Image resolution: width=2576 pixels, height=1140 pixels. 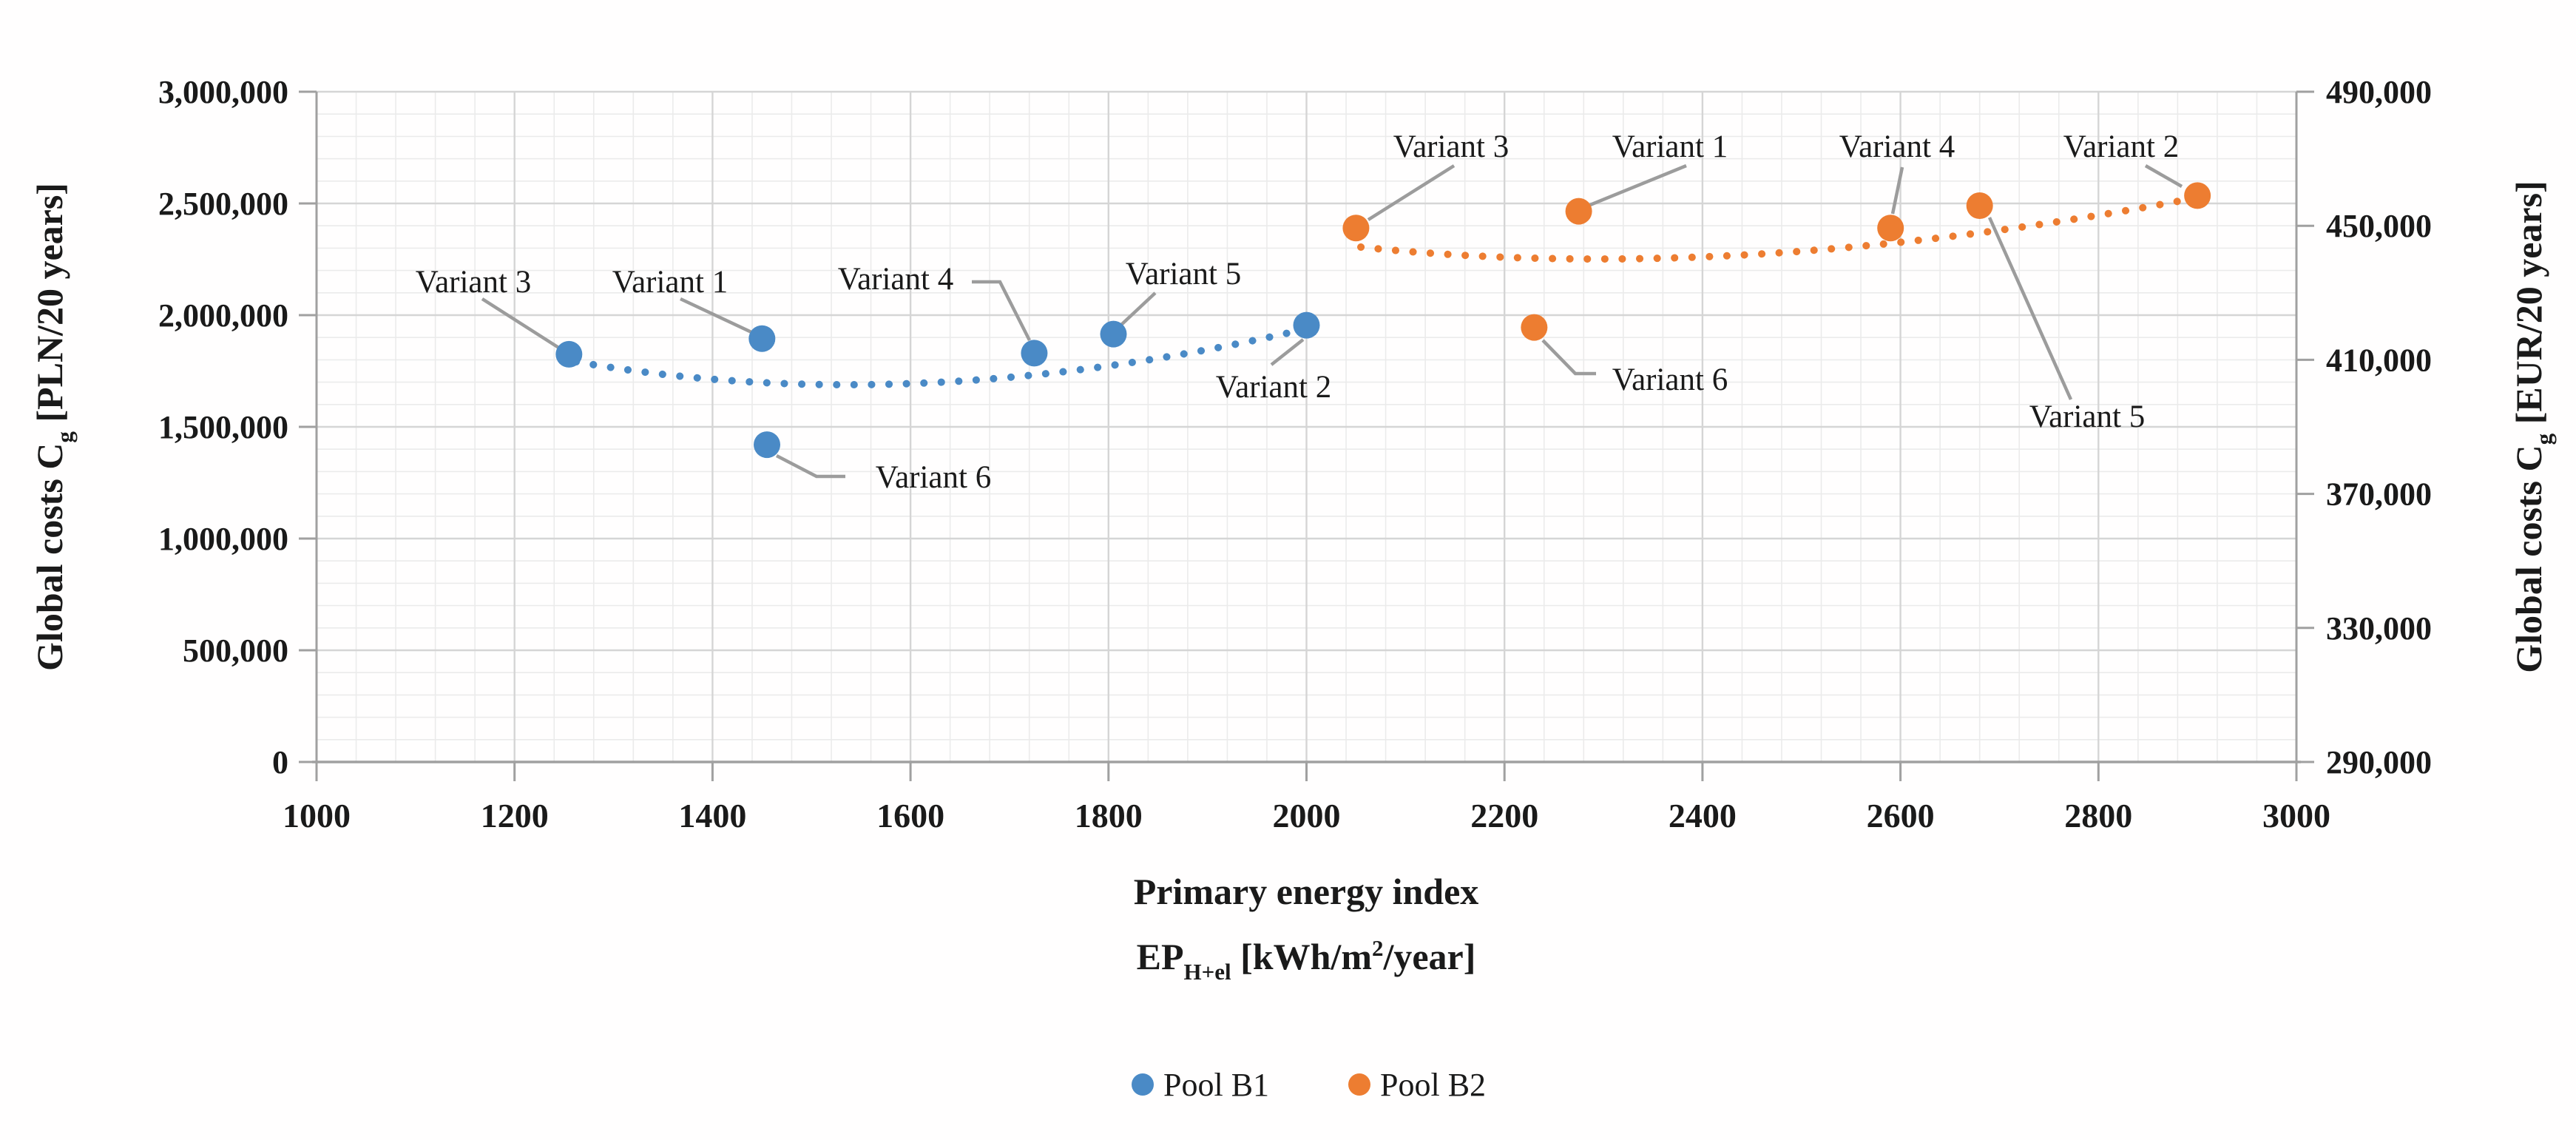 I want to click on label-text: 2000, so click(x=1307, y=816).